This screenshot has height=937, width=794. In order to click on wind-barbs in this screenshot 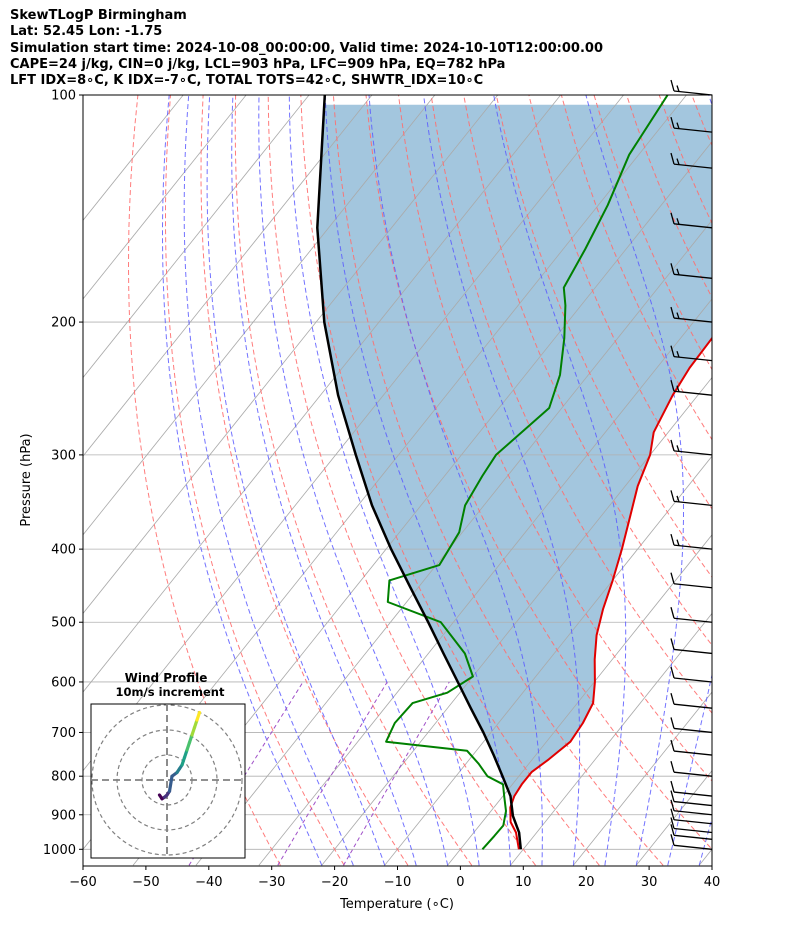, I will do `click(691, 464)`.